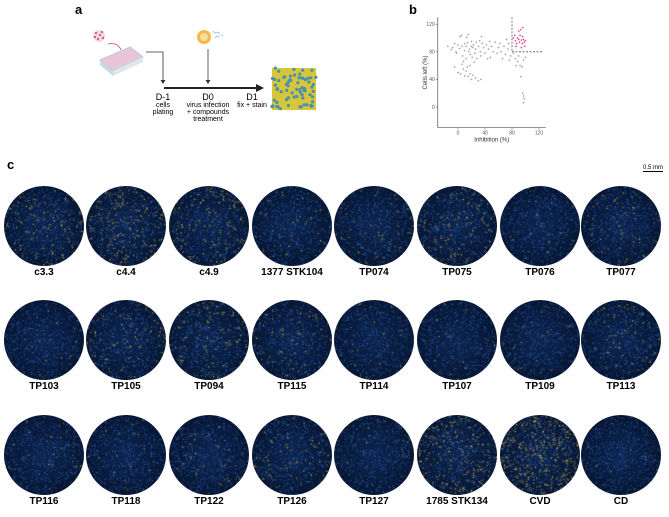 This screenshot has height=517, width=669. I want to click on timeline-desc: fix + stain, so click(252, 105).